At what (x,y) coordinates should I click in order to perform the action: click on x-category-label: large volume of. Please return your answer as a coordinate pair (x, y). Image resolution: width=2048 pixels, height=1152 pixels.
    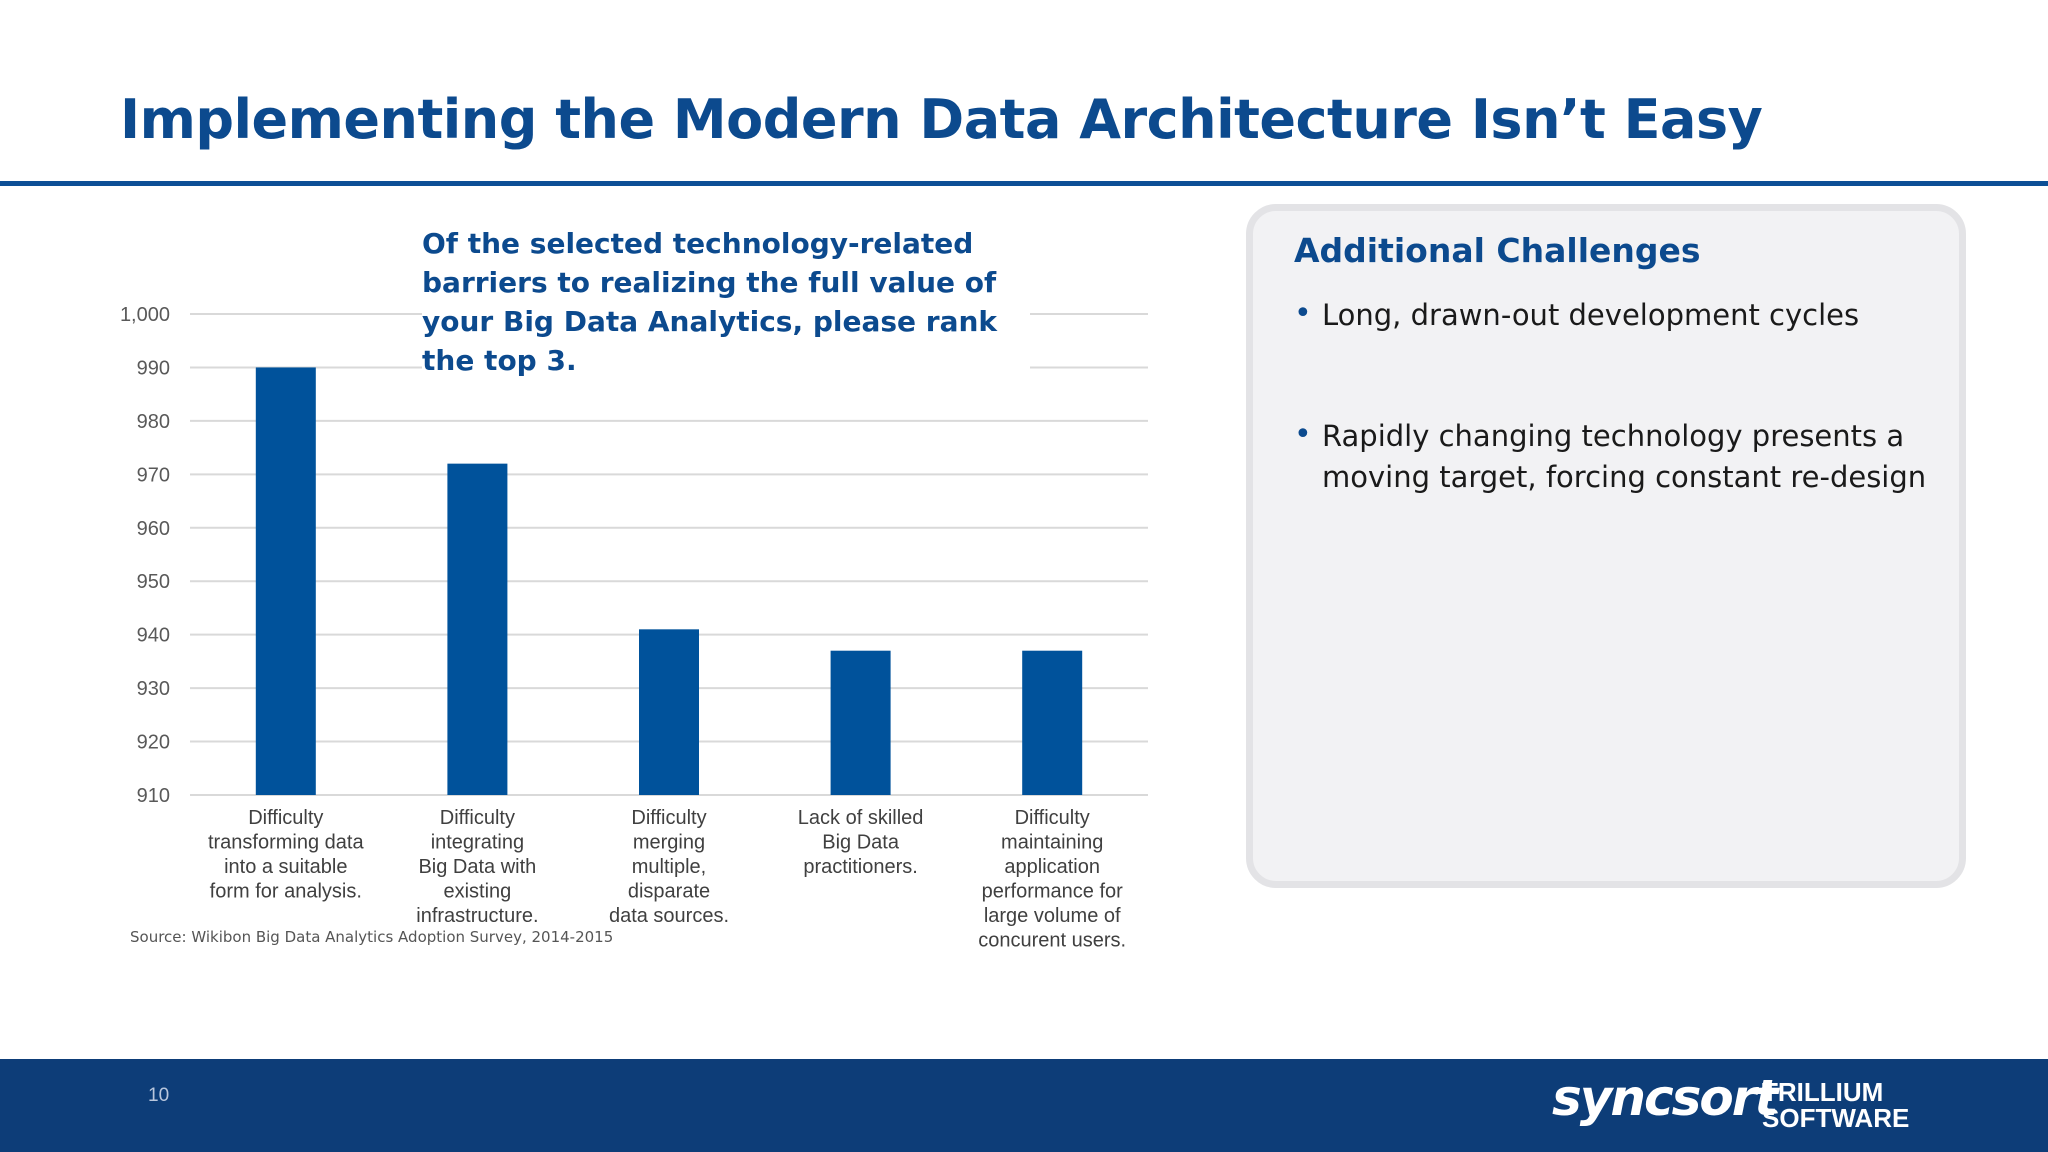
    Looking at the image, I should click on (1052, 916).